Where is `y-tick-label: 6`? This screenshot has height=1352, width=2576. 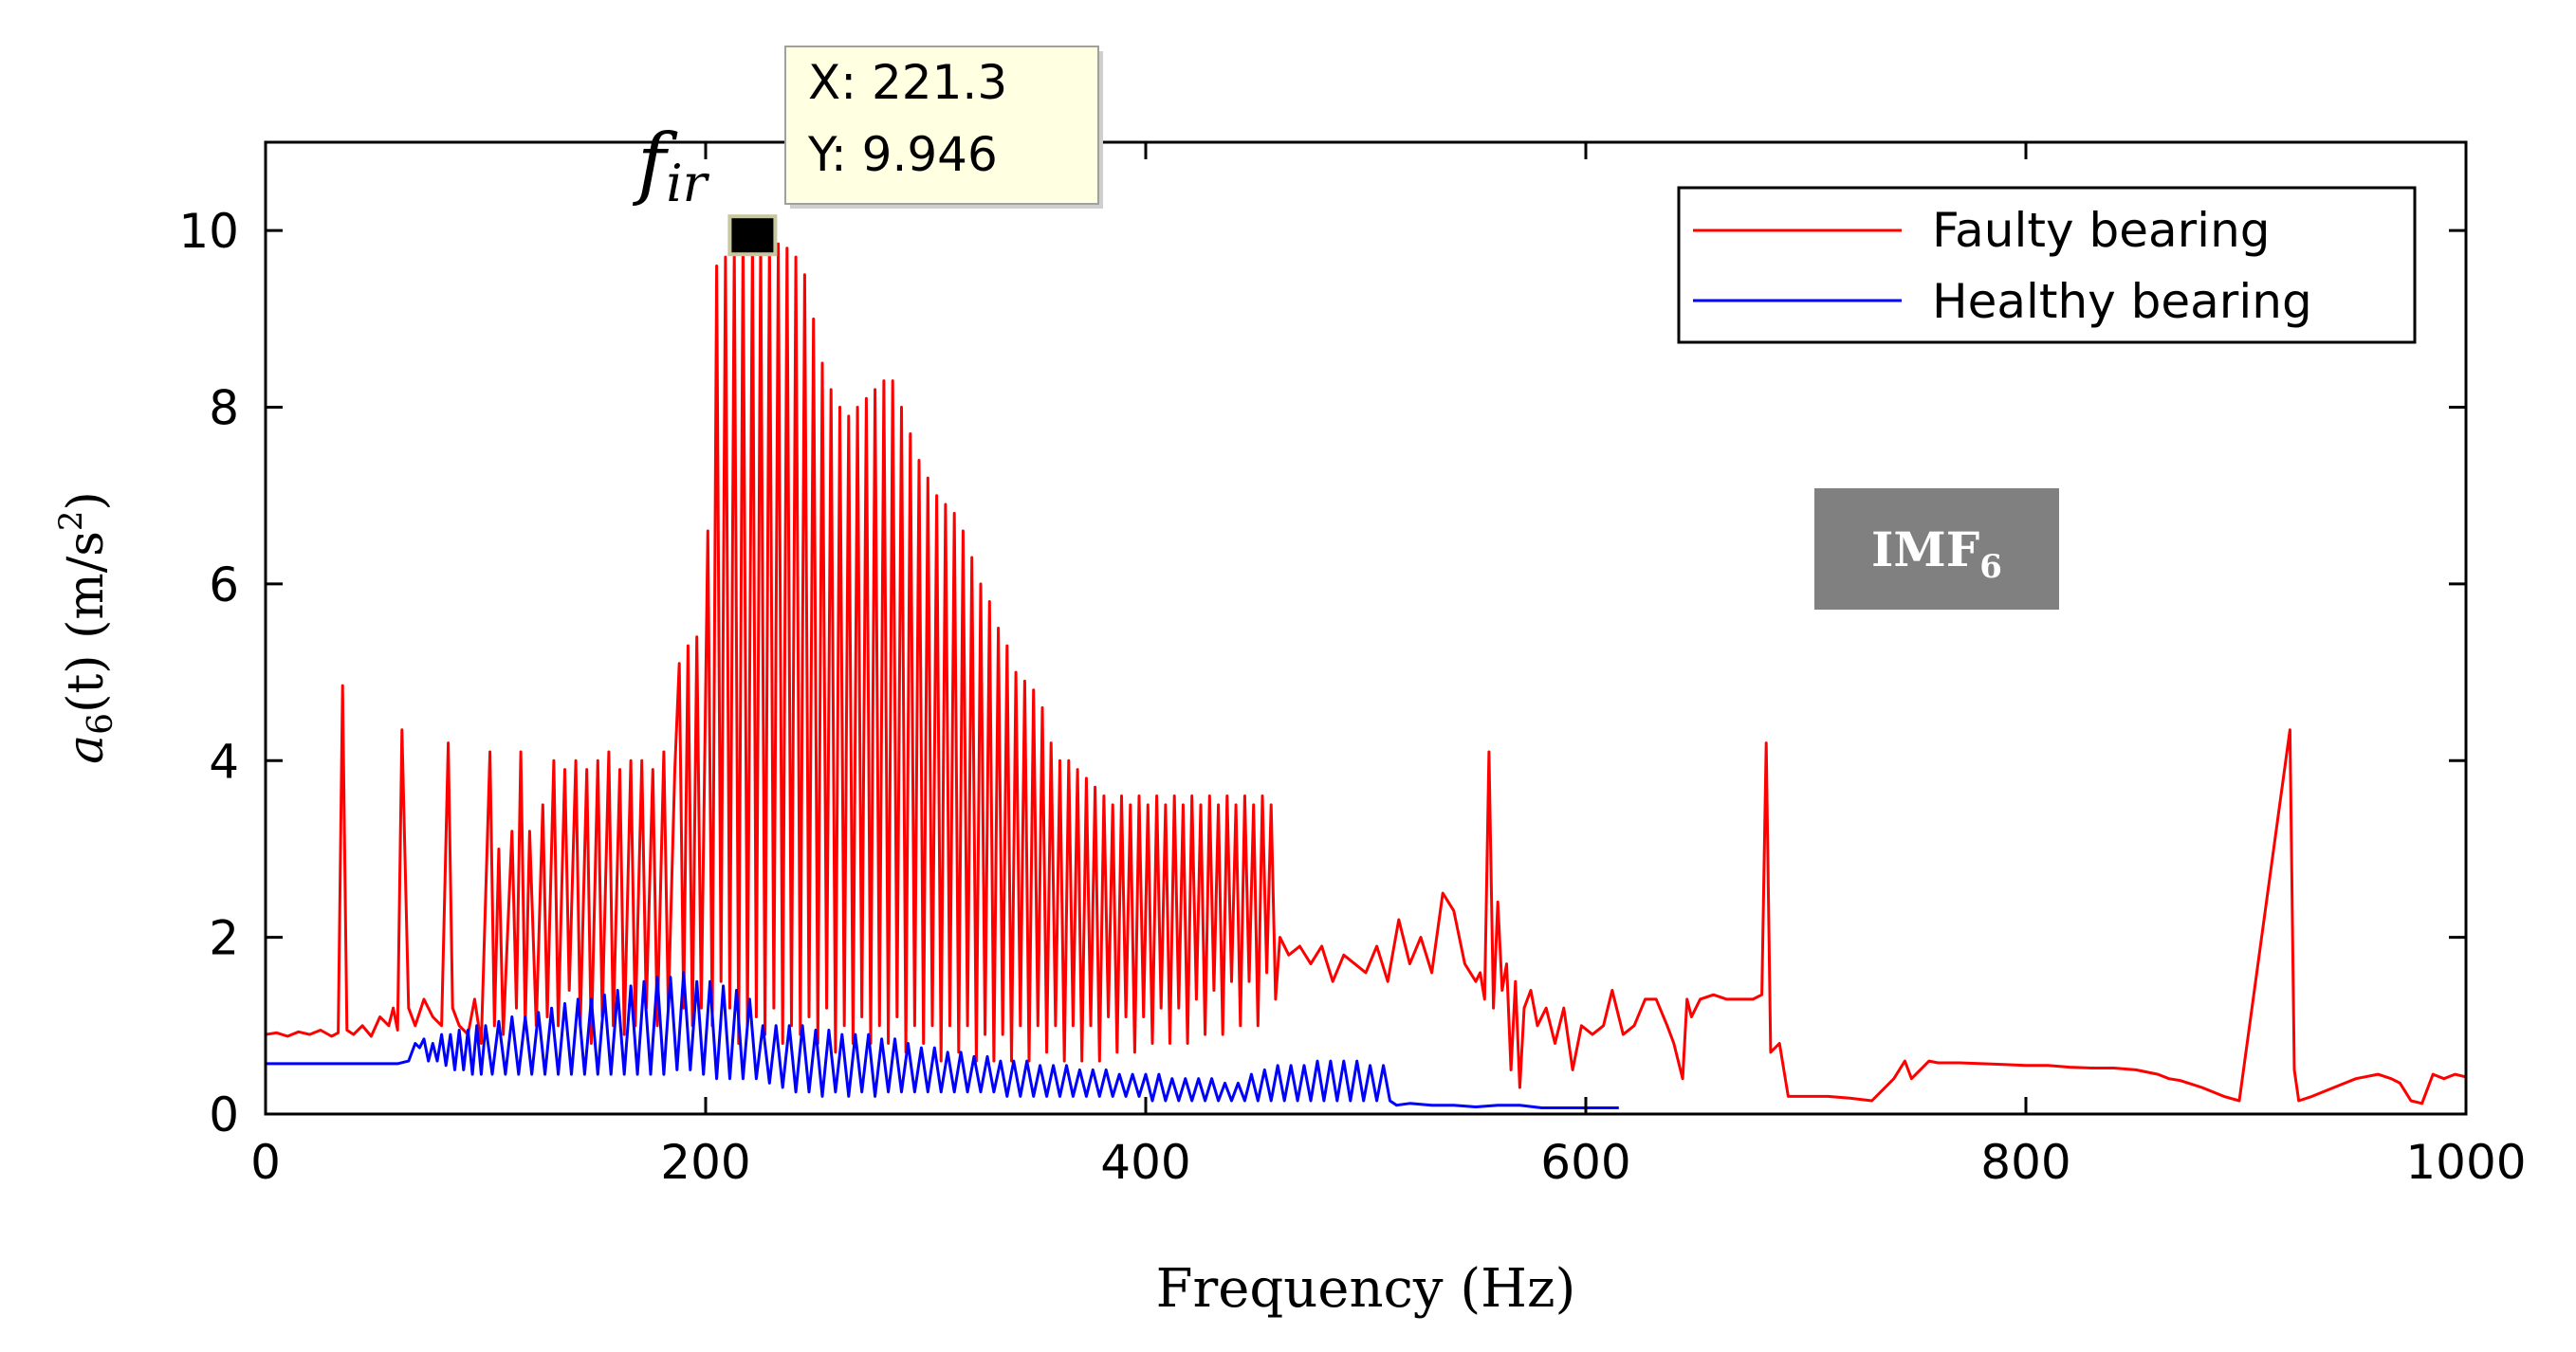 y-tick-label: 6 is located at coordinates (224, 584).